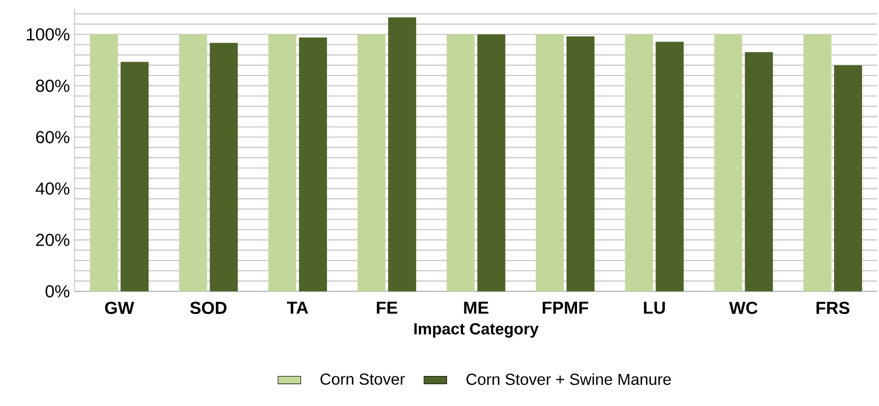 This screenshot has width=879, height=406. Describe the element at coordinates (362, 379) in the screenshot. I see `legend-label: Corn Stover` at that location.